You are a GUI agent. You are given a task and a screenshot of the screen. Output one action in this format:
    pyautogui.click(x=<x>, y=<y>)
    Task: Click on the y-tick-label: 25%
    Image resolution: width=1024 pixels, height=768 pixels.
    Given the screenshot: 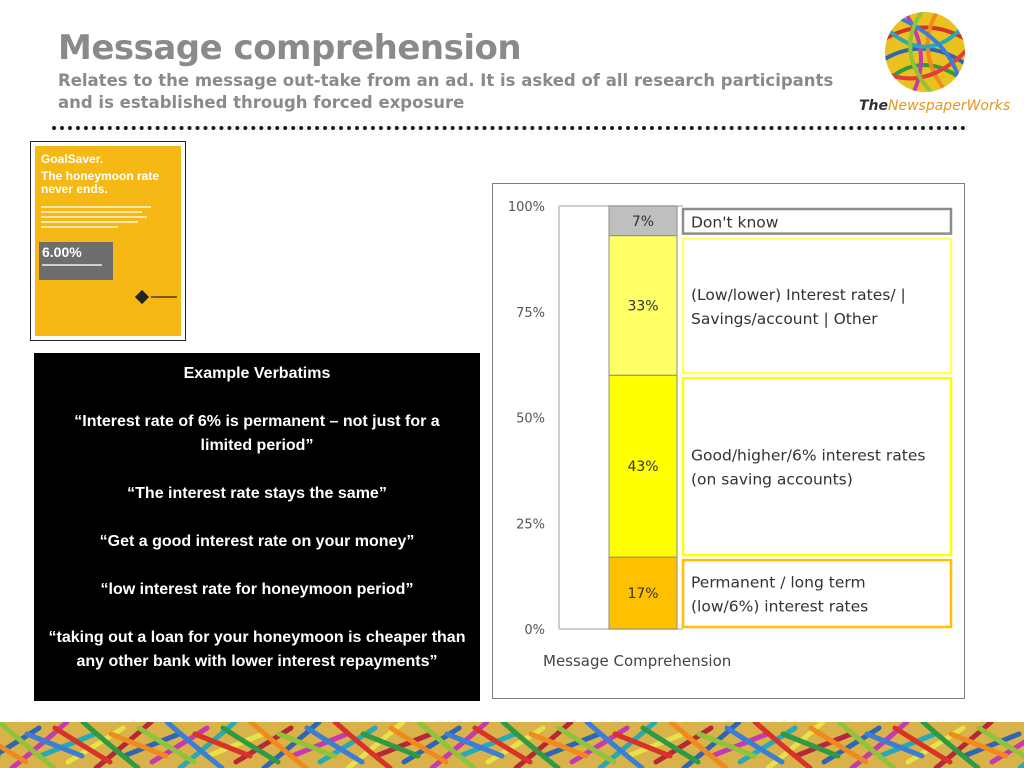 What is the action you would take?
    pyautogui.click(x=530, y=524)
    